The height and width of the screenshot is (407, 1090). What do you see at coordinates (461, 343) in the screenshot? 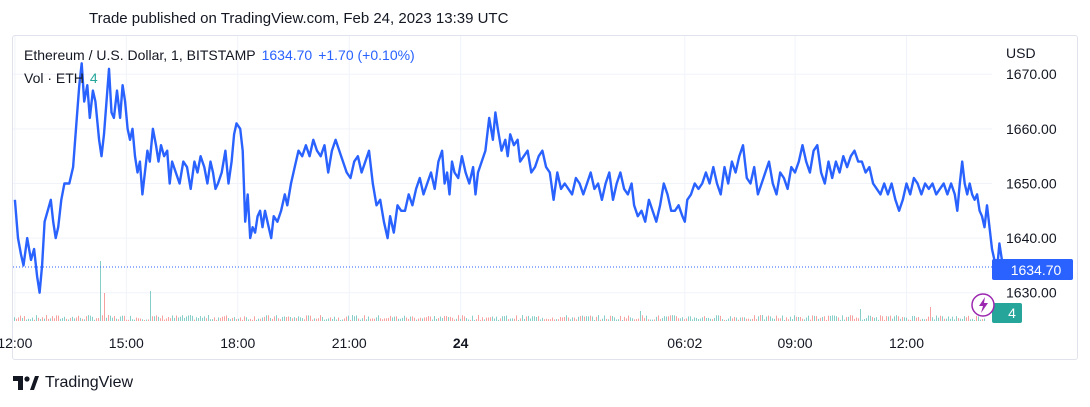
I see `x-tick-label: 24` at bounding box center [461, 343].